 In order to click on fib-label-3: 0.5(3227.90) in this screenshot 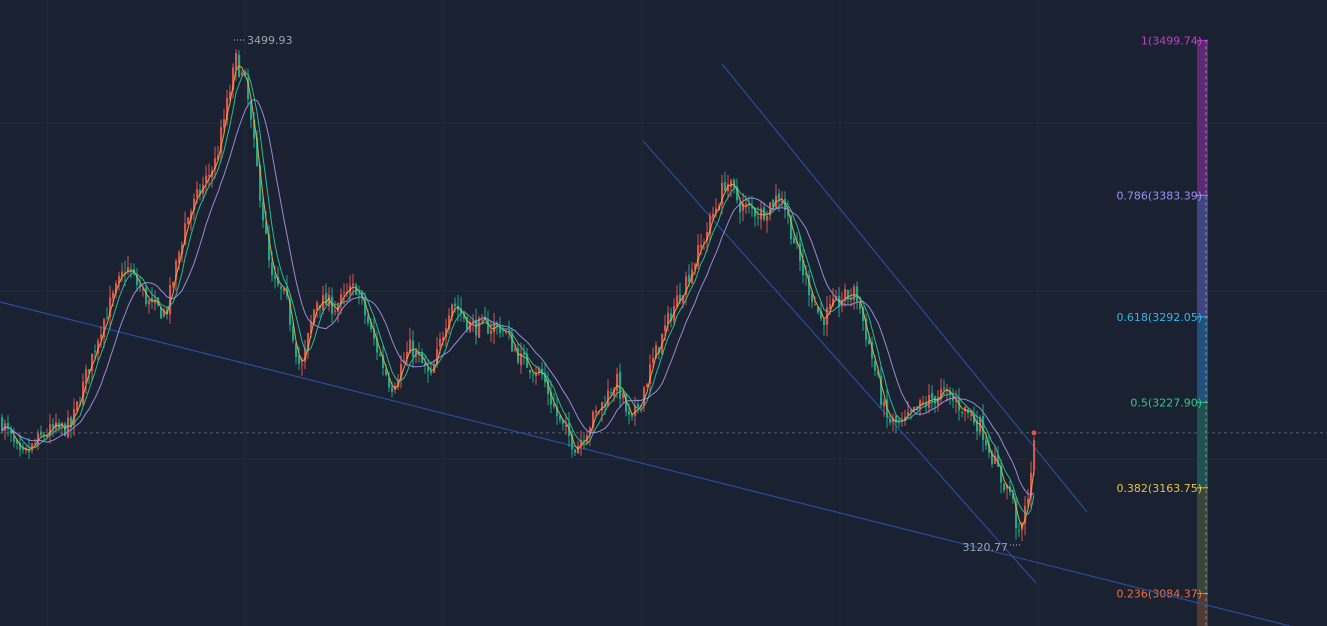, I will do `click(1166, 402)`.